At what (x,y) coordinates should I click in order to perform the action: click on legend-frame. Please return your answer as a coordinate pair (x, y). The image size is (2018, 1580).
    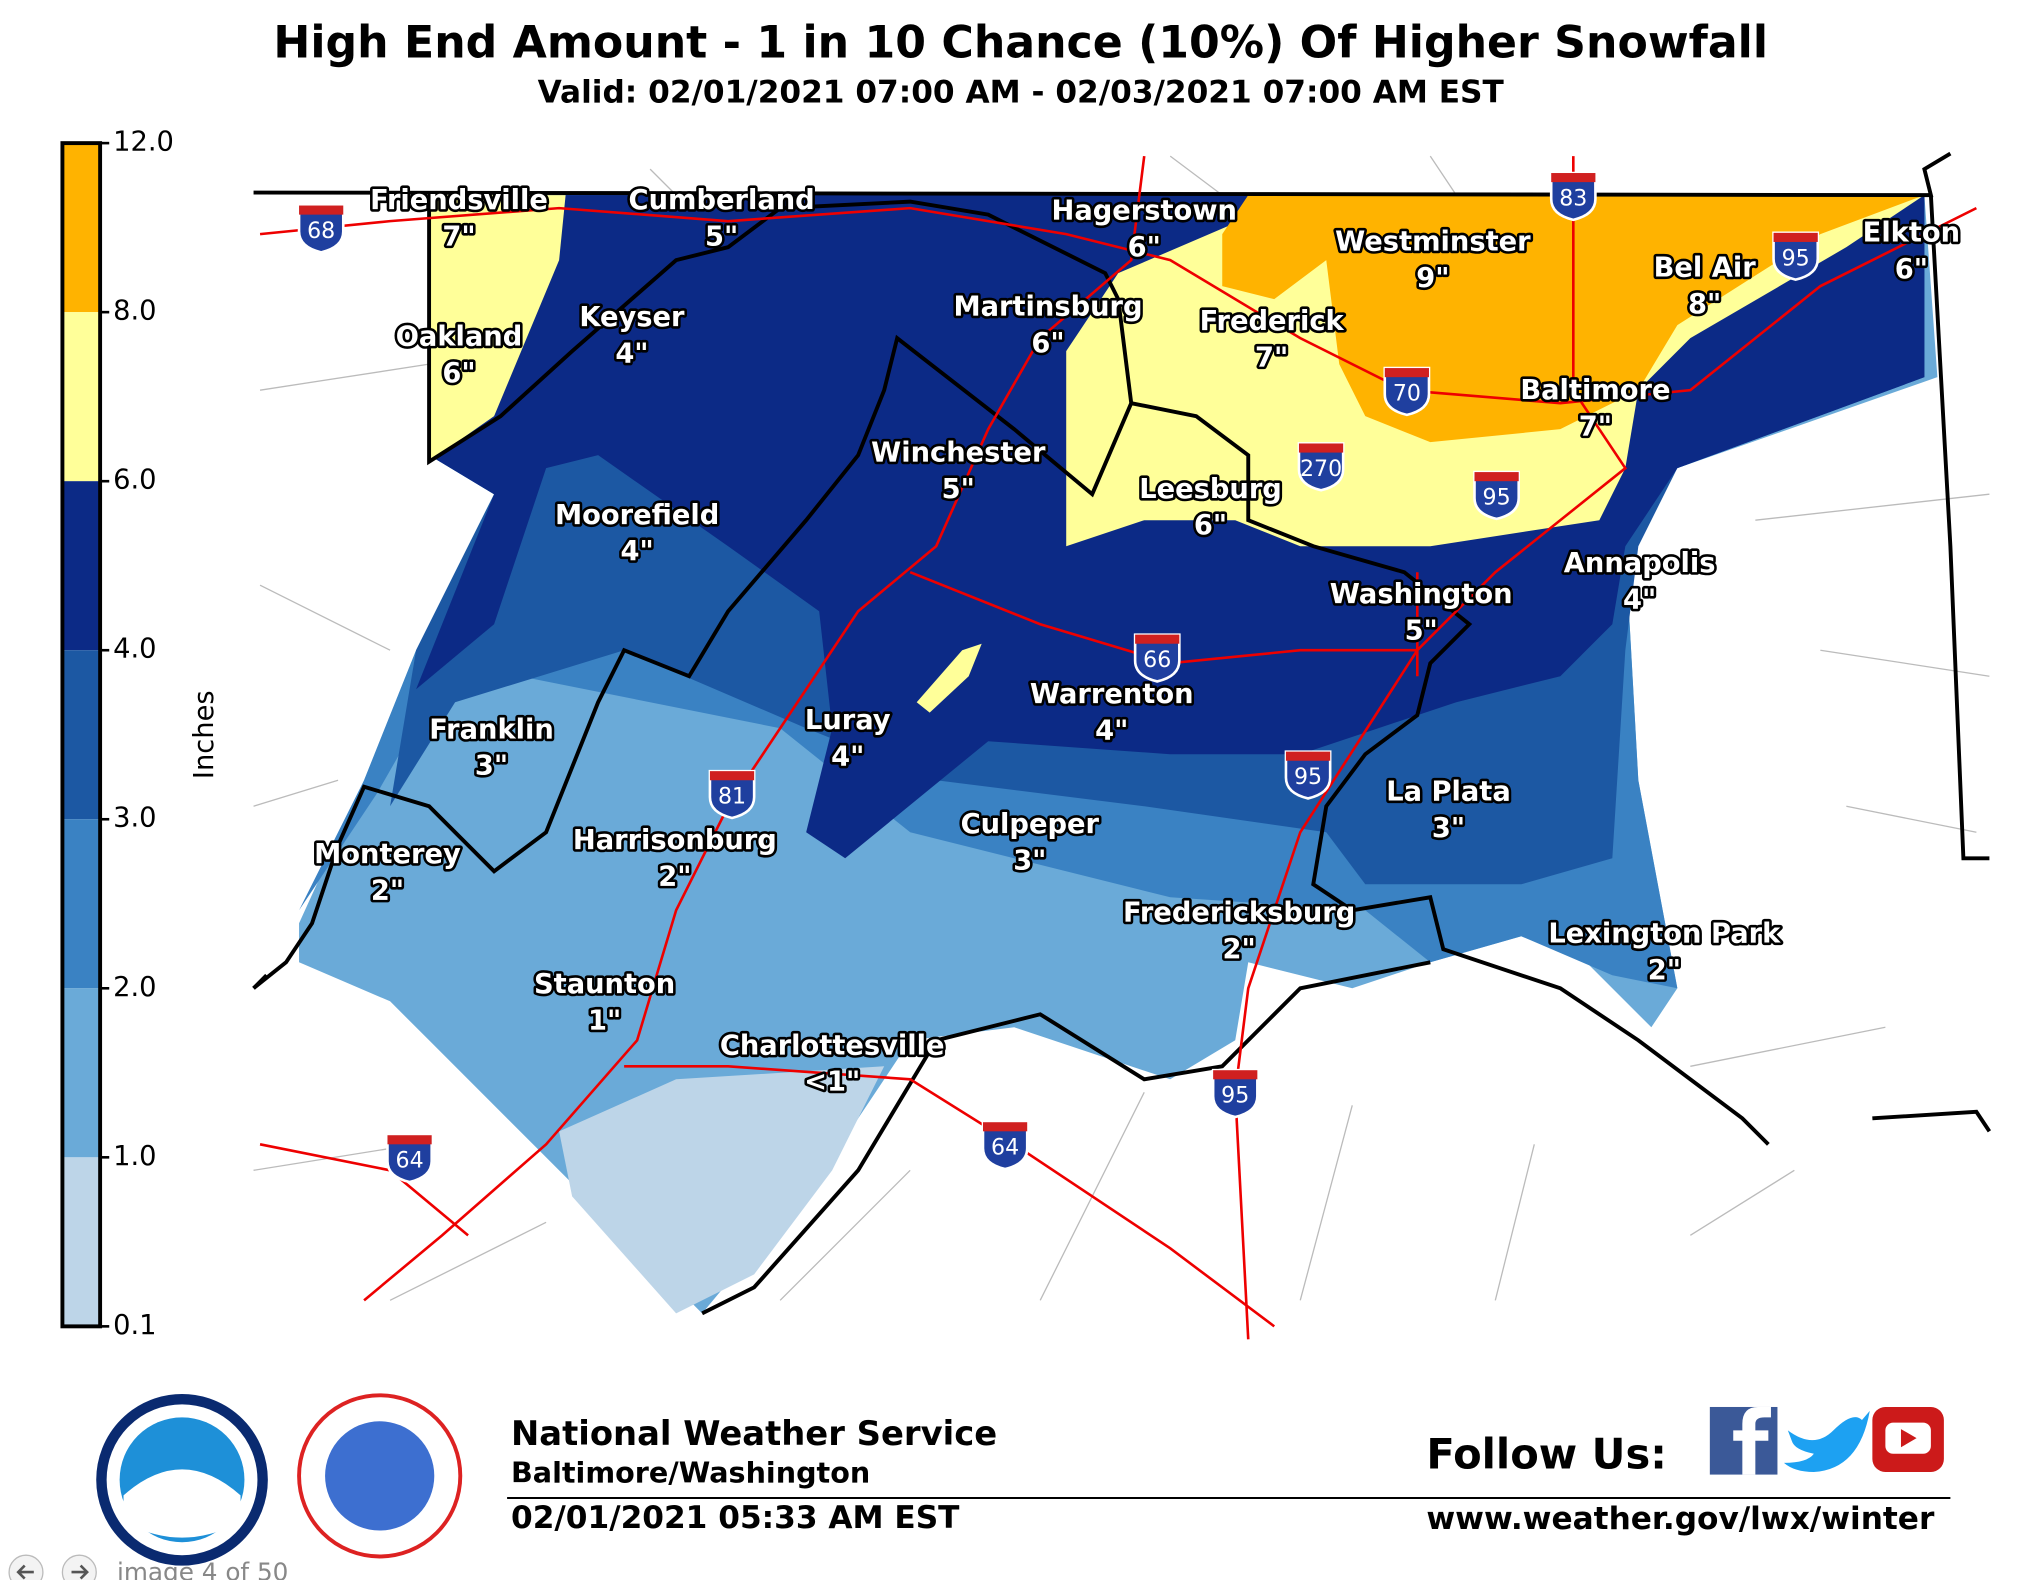
    Looking at the image, I should click on (81, 735).